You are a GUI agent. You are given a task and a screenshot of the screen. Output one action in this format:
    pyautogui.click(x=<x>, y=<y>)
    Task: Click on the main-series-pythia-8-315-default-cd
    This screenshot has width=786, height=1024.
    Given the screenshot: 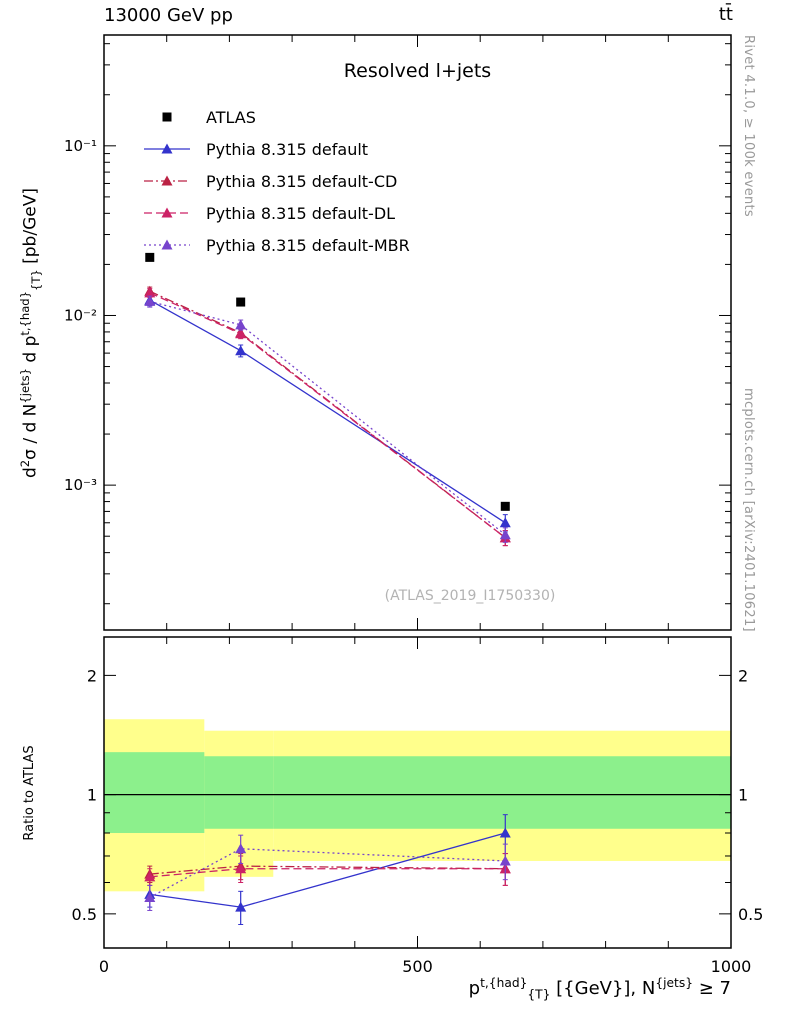 What is the action you would take?
    pyautogui.click(x=327, y=416)
    